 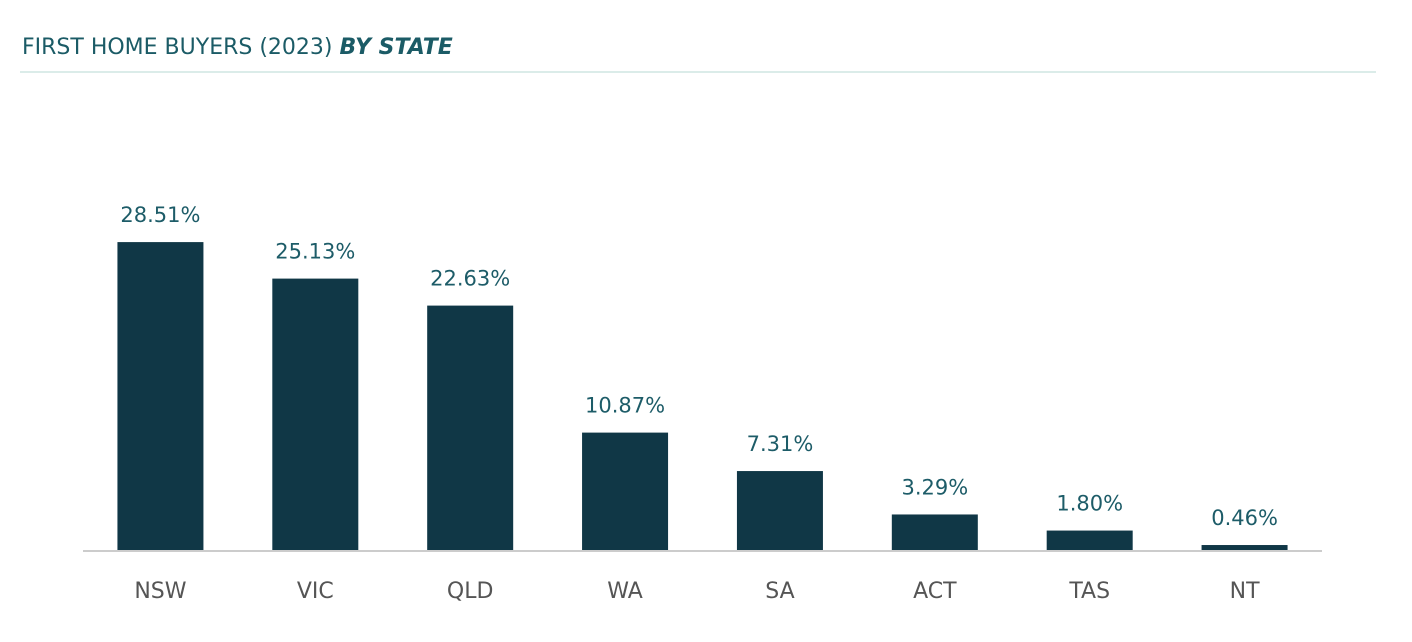 What do you see at coordinates (1245, 591) in the screenshot?
I see `x-tick-label: NT` at bounding box center [1245, 591].